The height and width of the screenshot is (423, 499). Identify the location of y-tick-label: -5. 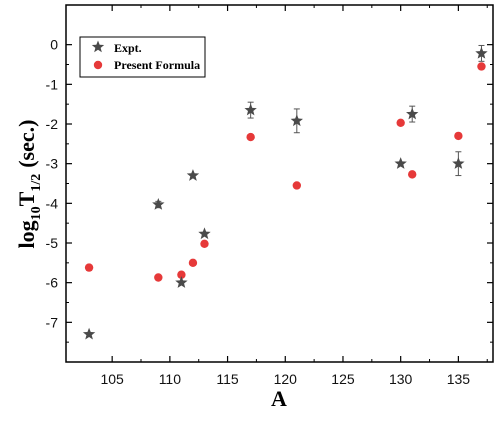
(52, 243).